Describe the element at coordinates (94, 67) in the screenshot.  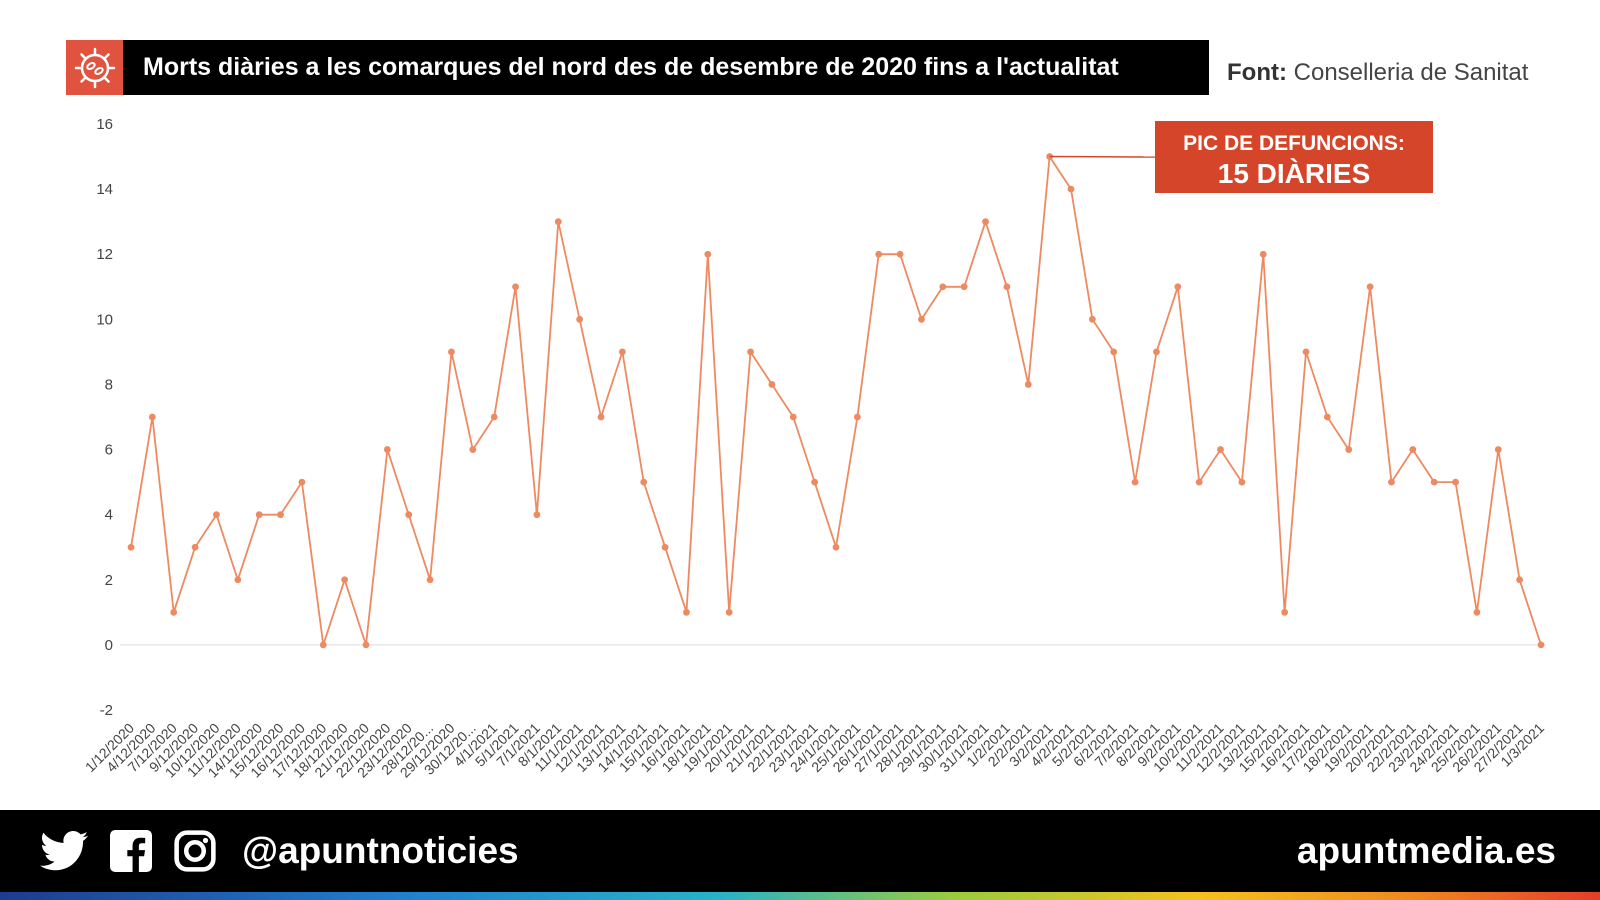
I see `virus-icon` at that location.